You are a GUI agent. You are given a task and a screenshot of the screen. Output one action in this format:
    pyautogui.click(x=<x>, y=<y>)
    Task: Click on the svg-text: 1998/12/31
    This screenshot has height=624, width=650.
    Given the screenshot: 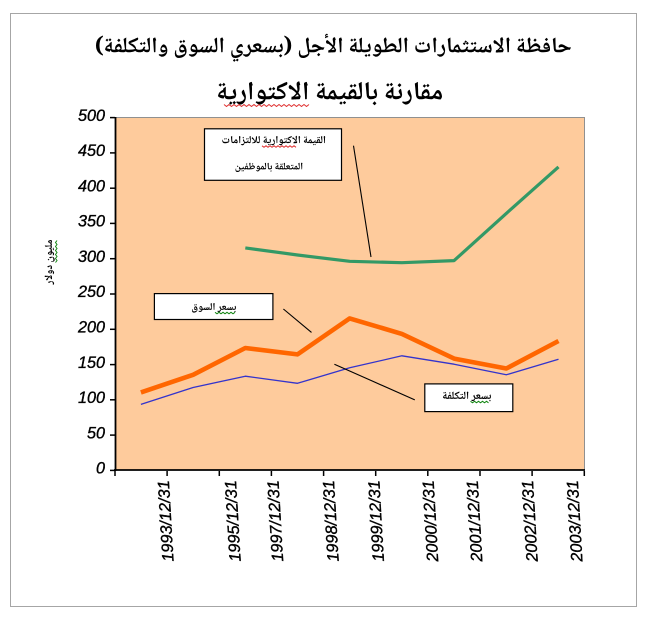 What is the action you would take?
    pyautogui.click(x=331, y=521)
    